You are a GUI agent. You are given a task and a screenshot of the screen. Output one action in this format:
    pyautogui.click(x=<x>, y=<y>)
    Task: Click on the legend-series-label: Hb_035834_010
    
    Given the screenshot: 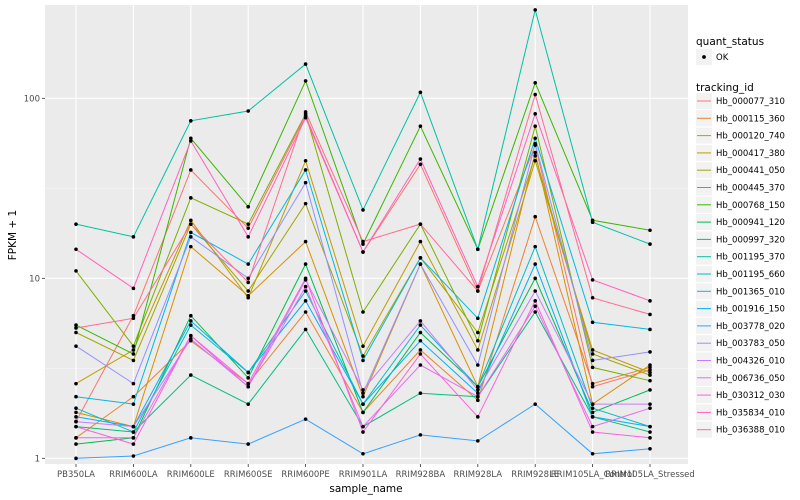 What is the action you would take?
    pyautogui.click(x=750, y=413)
    